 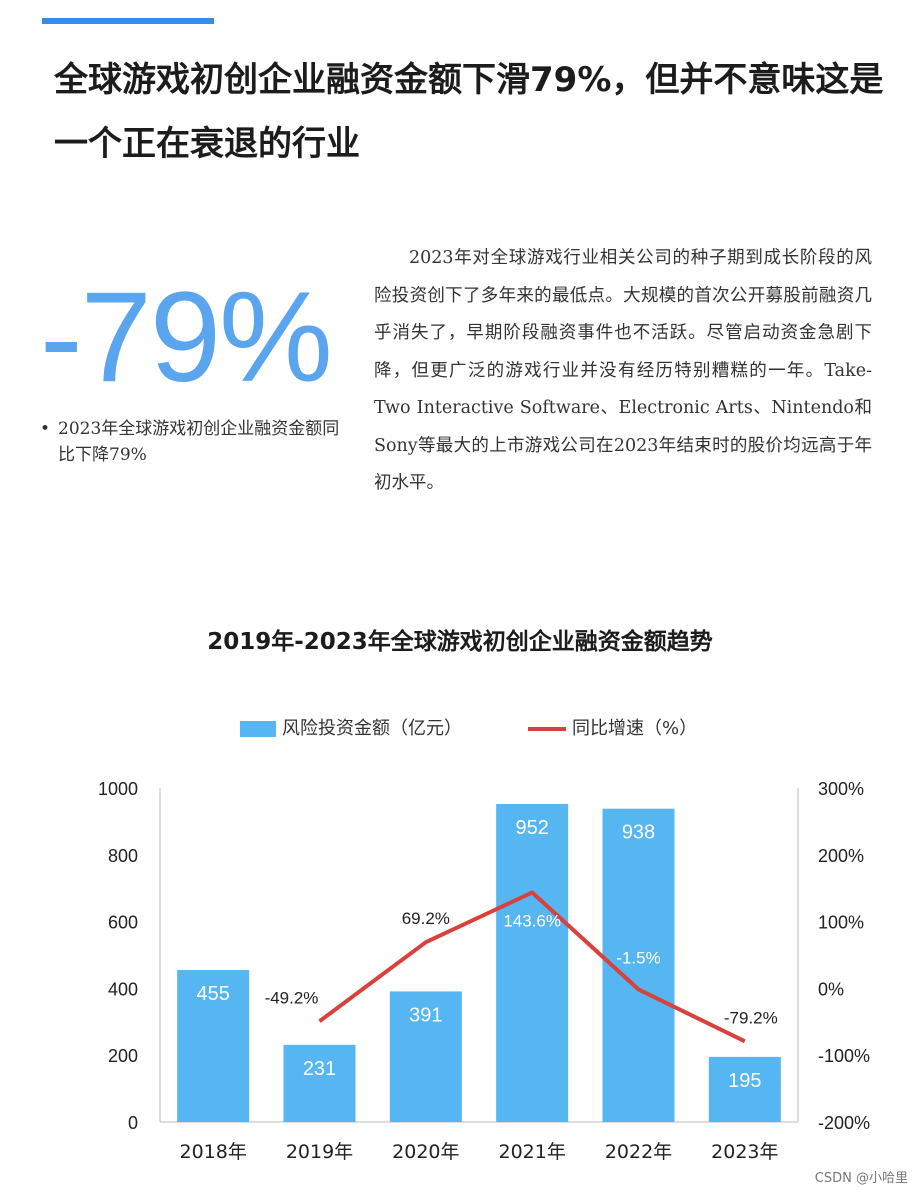 I want to click on bar-value-label: 391, so click(x=425, y=1015).